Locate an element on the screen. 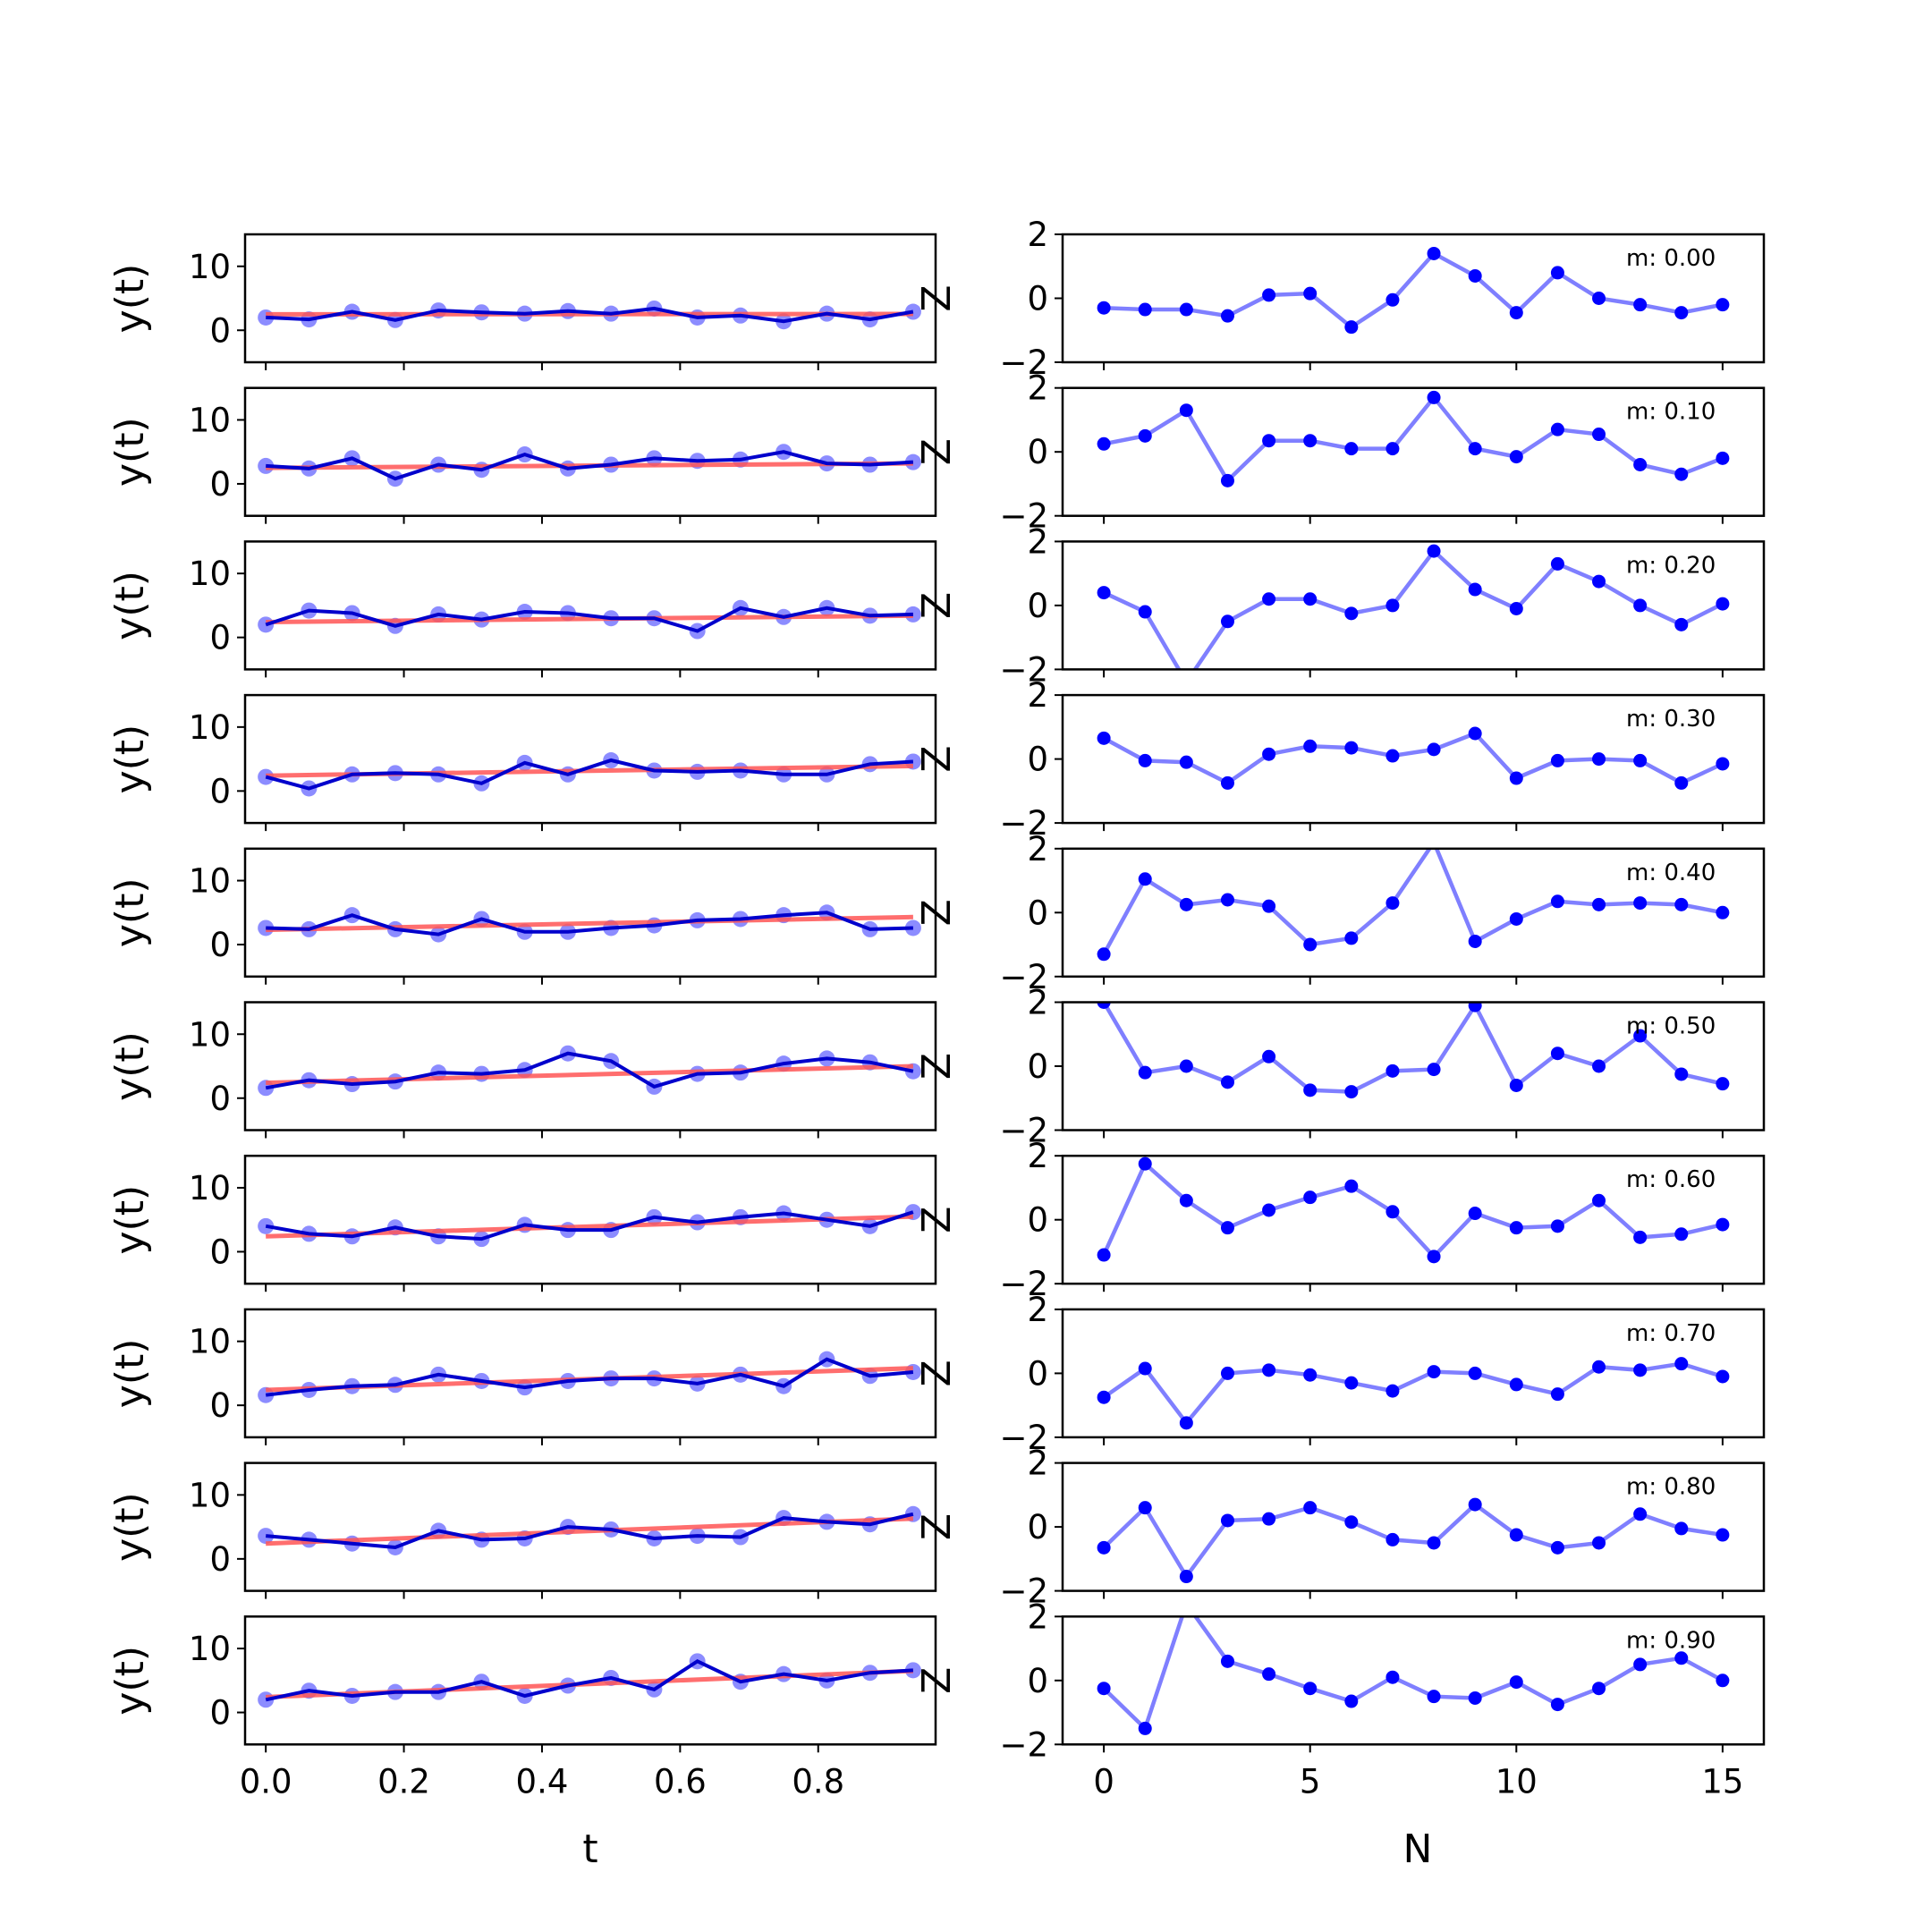 Image resolution: width=1932 pixels, height=1932 pixels. m-value-label: m: 0.90 is located at coordinates (1671, 1640).